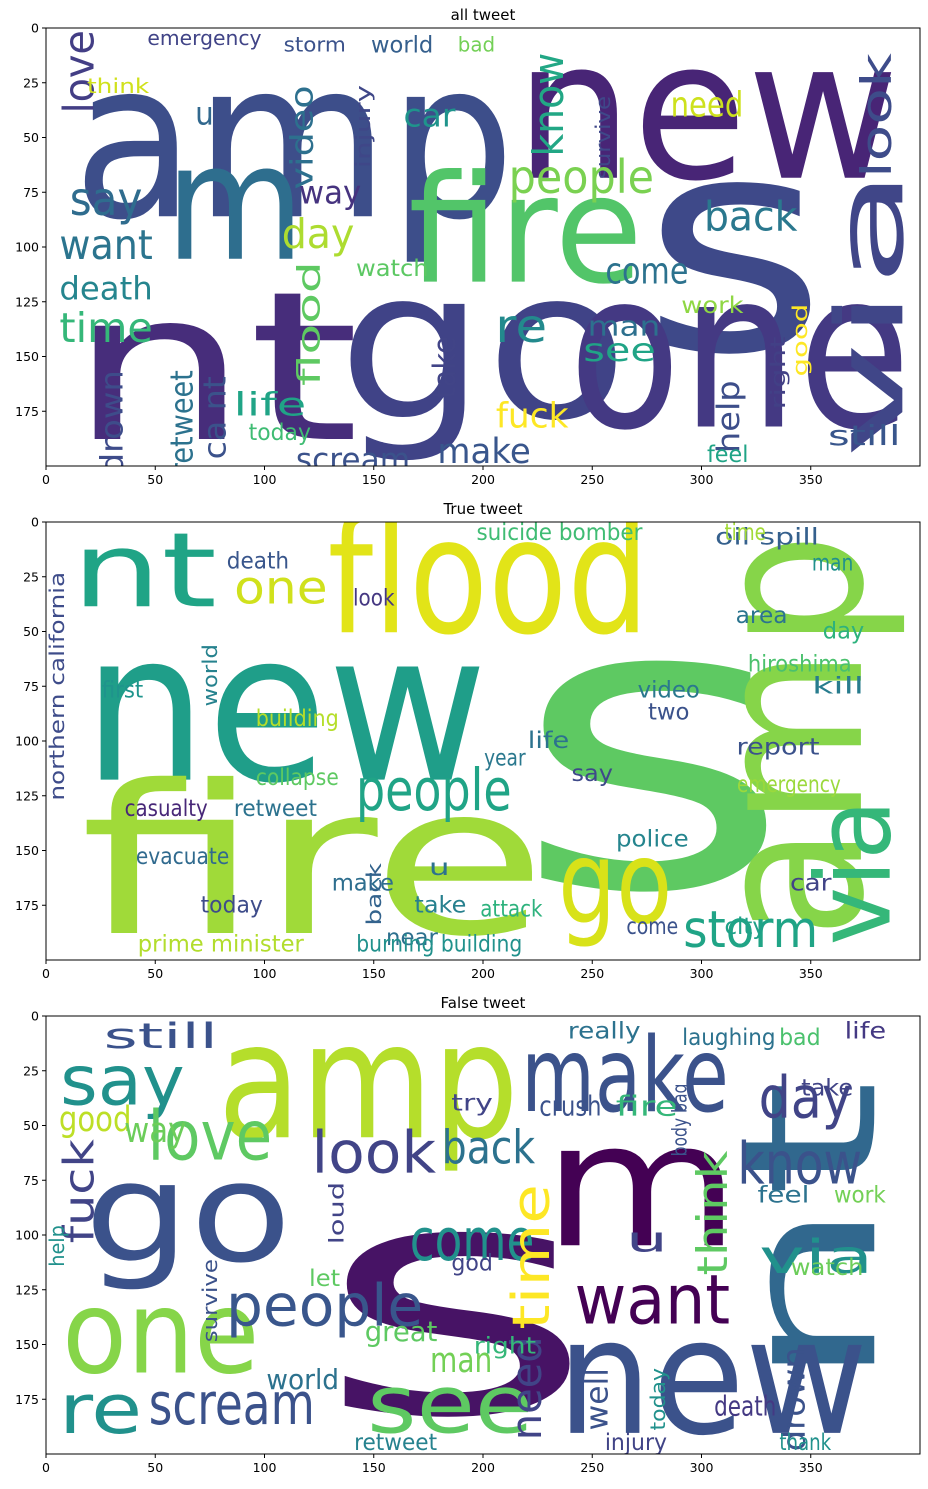  Describe the element at coordinates (866, 1031) in the screenshot. I see `word: life` at that location.